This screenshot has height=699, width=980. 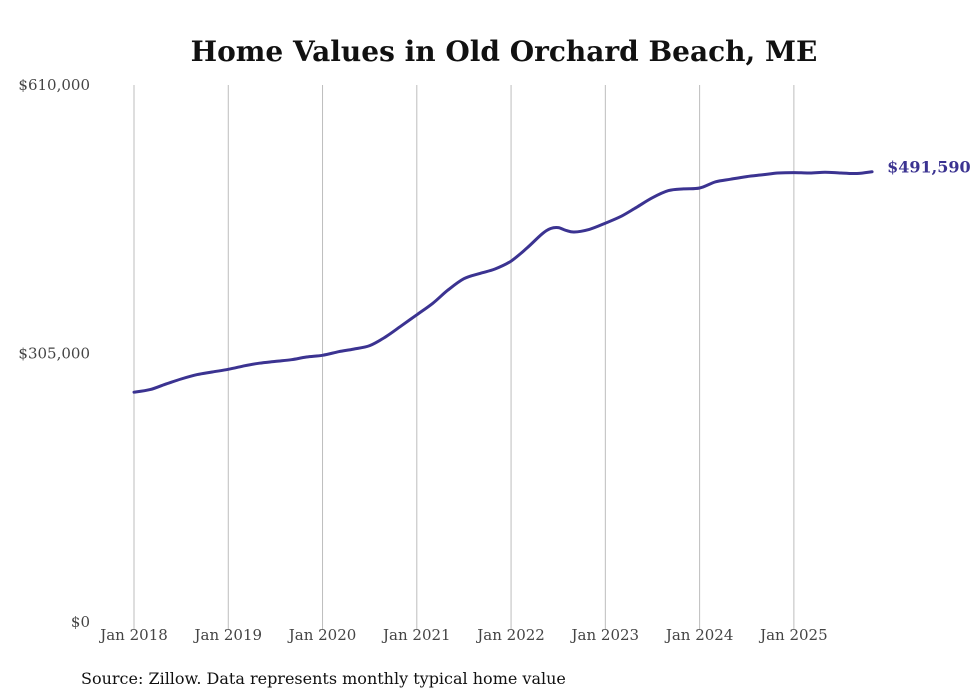 I want to click on x-tick-label: Jan 2025, so click(x=793, y=635).